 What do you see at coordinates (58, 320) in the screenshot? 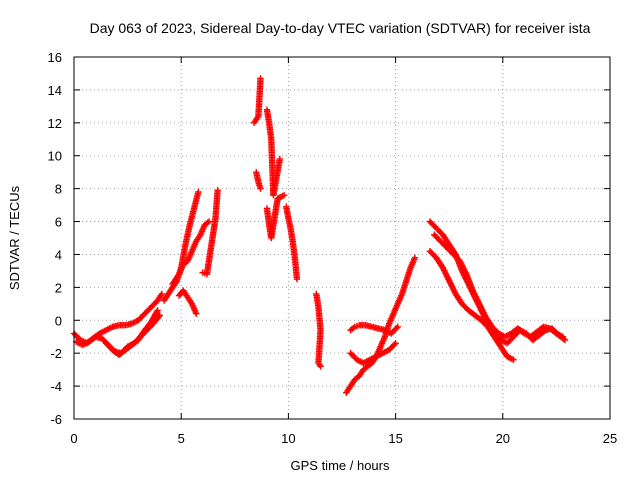
I see `y-tick-label: 0` at bounding box center [58, 320].